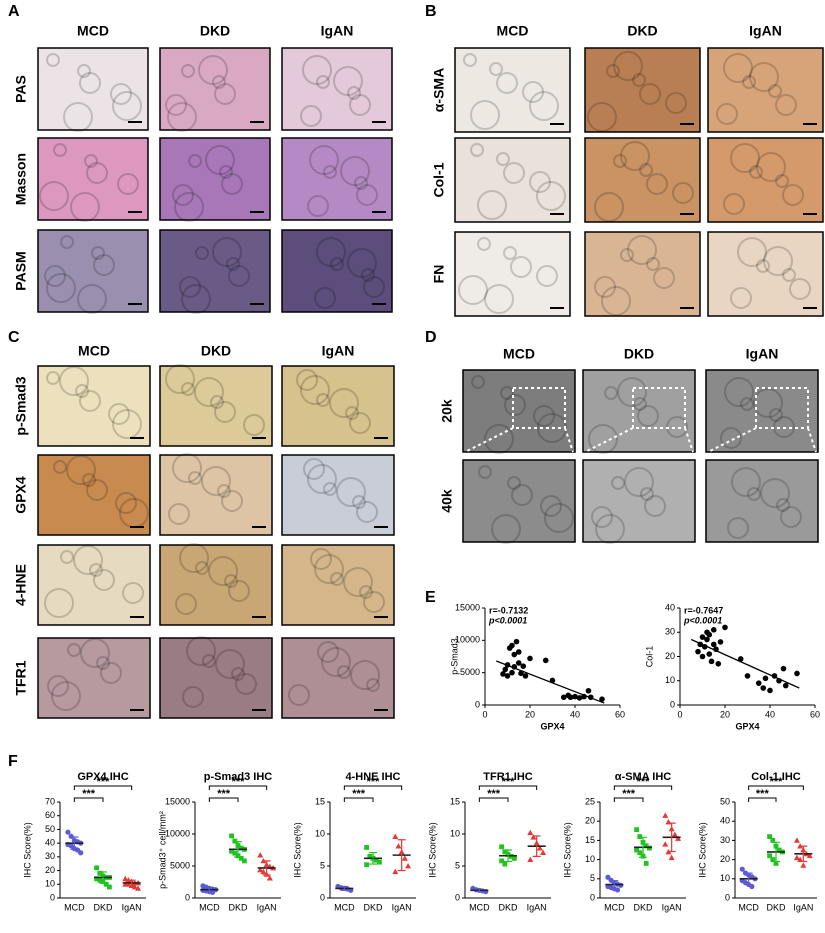  Describe the element at coordinates (457, 865) in the screenshot. I see `y-tick-label: 5` at that location.